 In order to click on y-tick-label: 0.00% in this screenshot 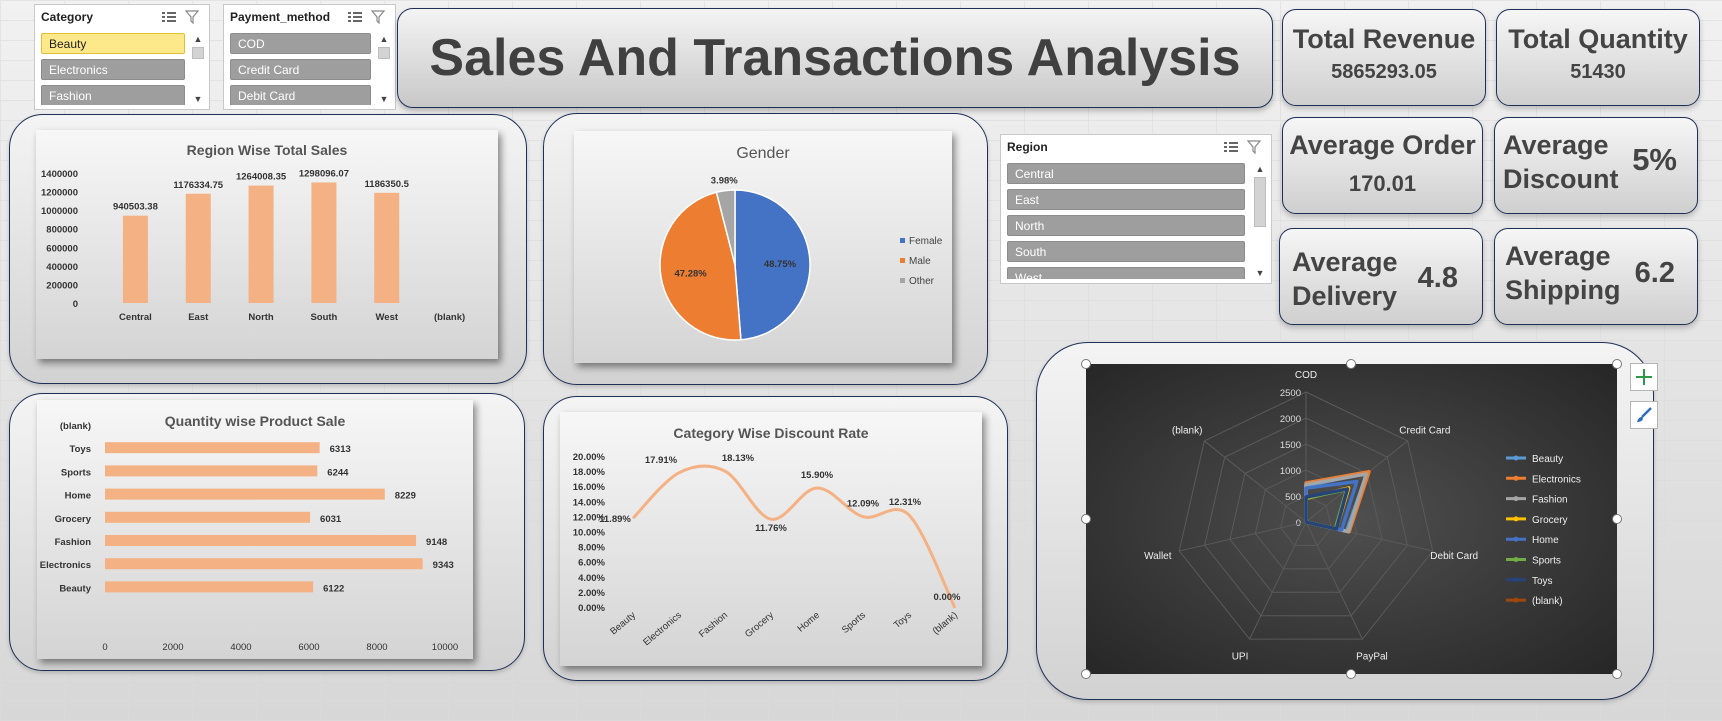, I will do `click(591, 608)`.